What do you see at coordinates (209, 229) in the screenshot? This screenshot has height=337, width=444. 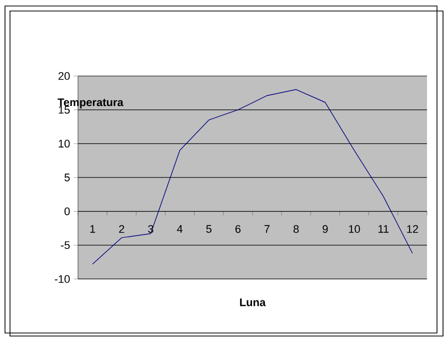 I see `x-tick-label: 5` at bounding box center [209, 229].